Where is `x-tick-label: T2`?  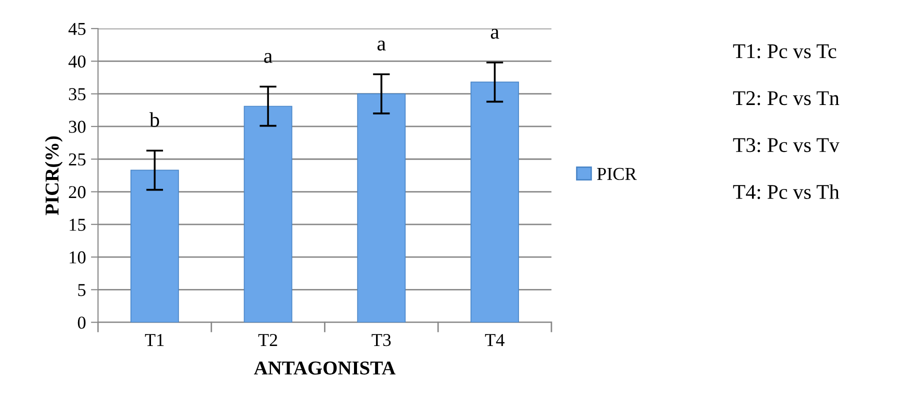 x-tick-label: T2 is located at coordinates (268, 340).